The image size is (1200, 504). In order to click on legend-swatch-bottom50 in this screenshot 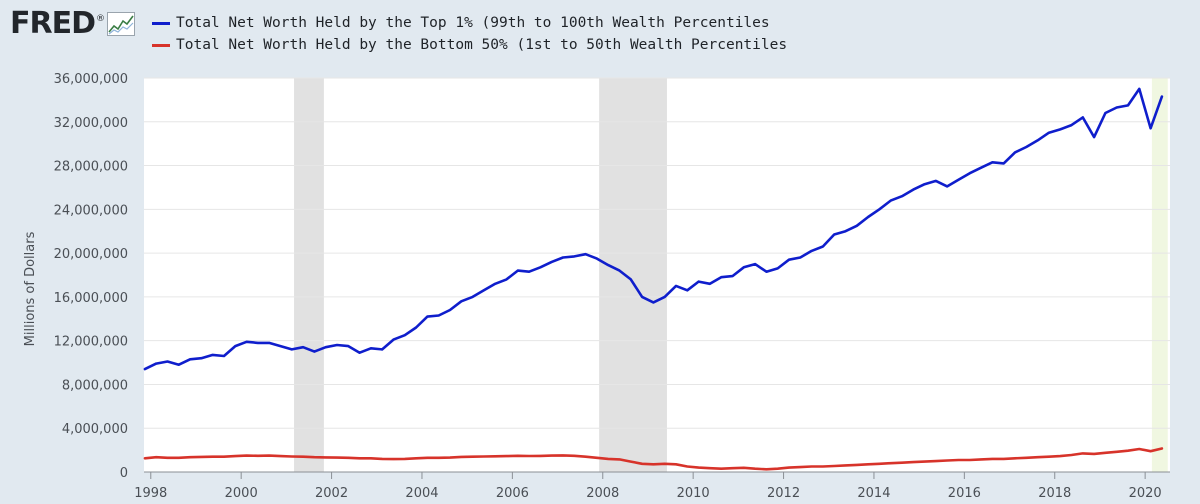, I will do `click(161, 45)`.